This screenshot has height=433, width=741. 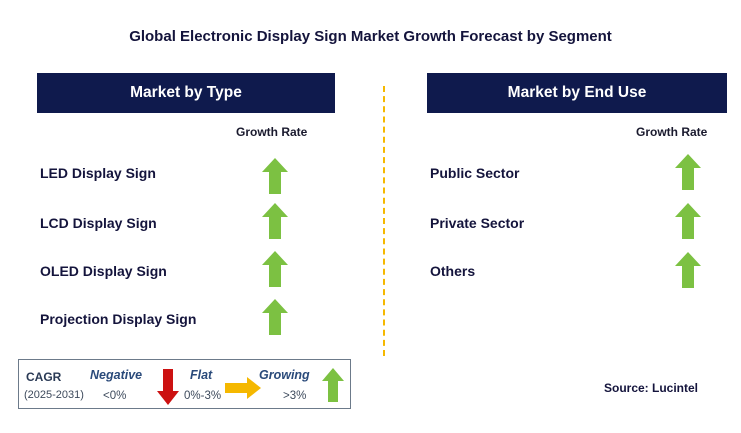 I want to click on type-row-label: LED Display Sign, so click(x=98, y=173).